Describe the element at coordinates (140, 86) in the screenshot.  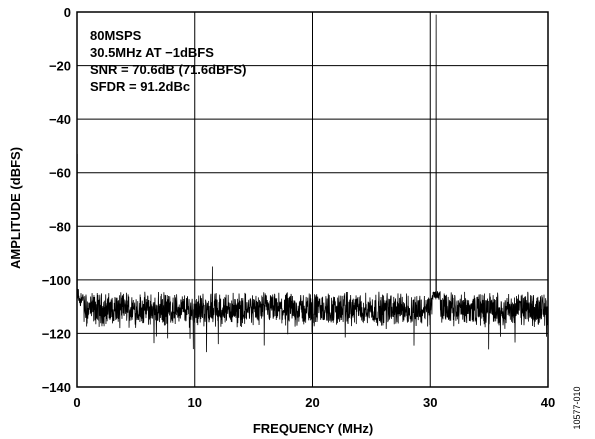
I see `annotation-sfdr: SFDR = 91.2dBc` at that location.